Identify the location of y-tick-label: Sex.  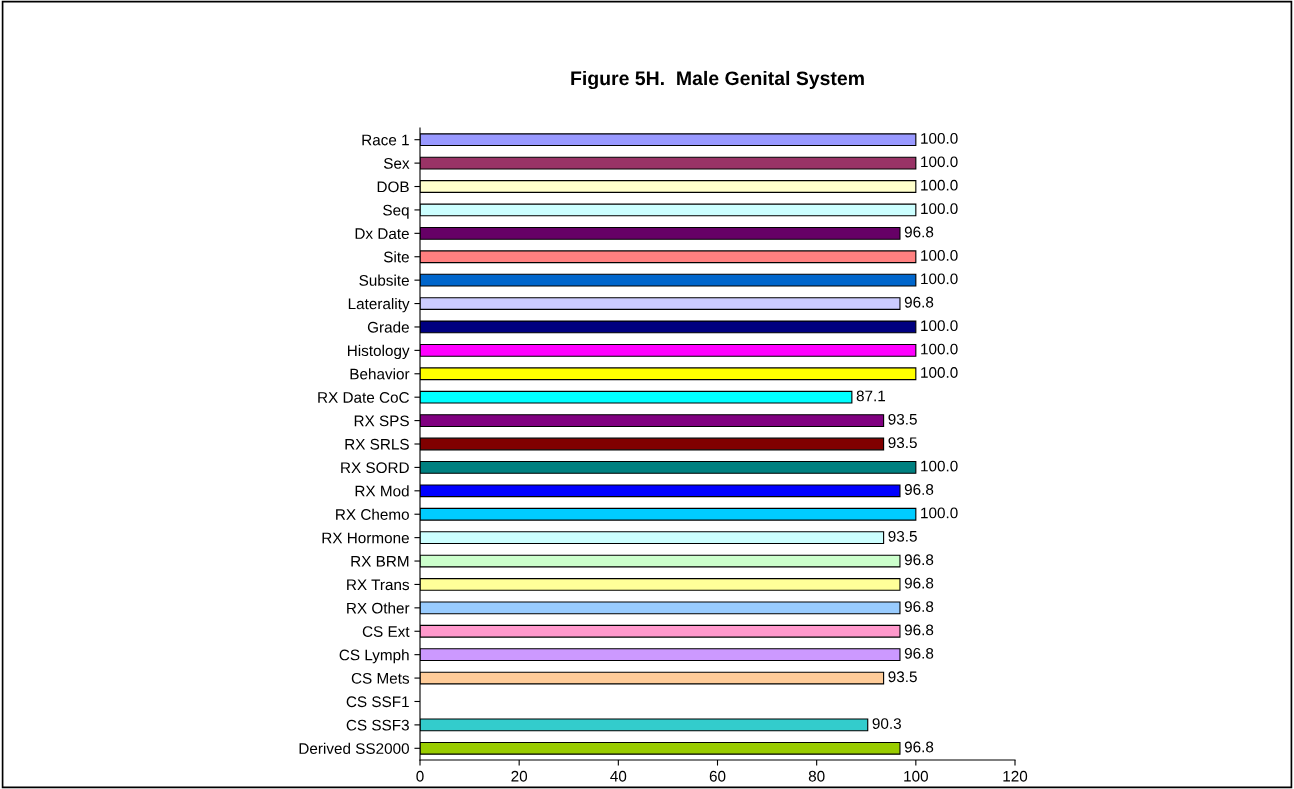
(396, 163).